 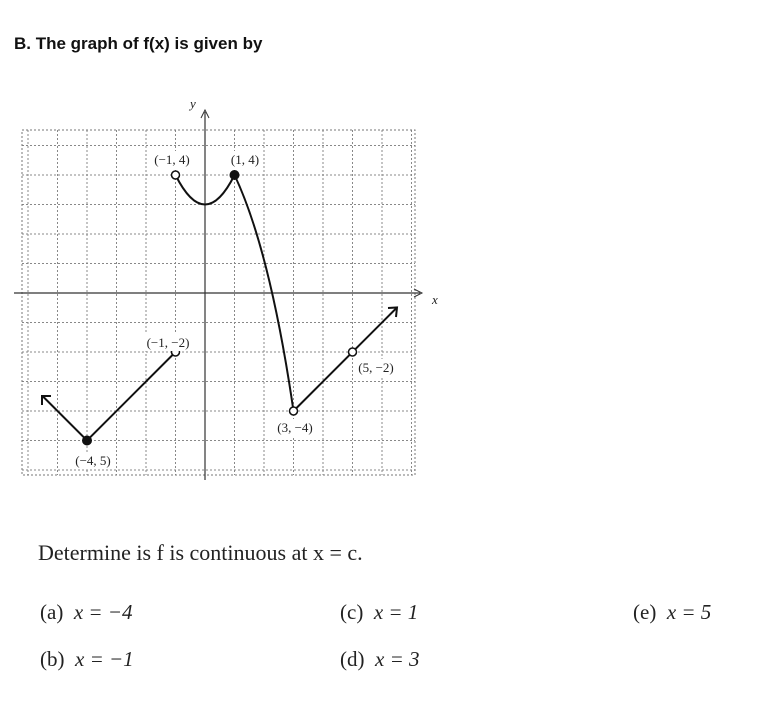 I want to click on option: (b) x = −1, so click(x=87, y=659).